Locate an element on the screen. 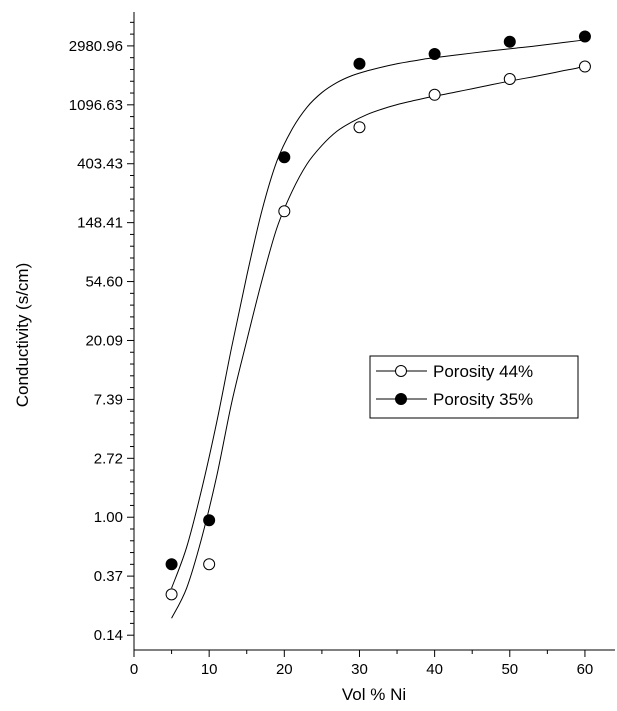  legend: Porosity 44% Porosity 35% is located at coordinates (474, 387).